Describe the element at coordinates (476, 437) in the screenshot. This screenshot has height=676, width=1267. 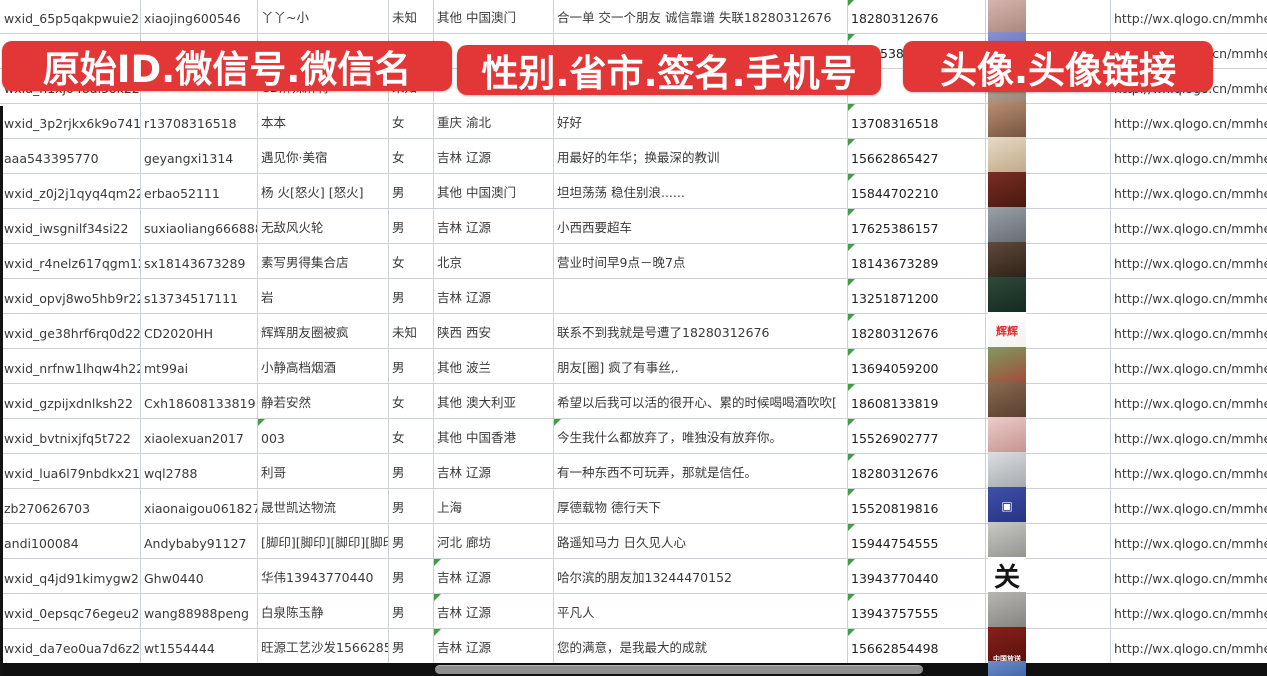
I see `cell-region: 其他 中国香港` at that location.